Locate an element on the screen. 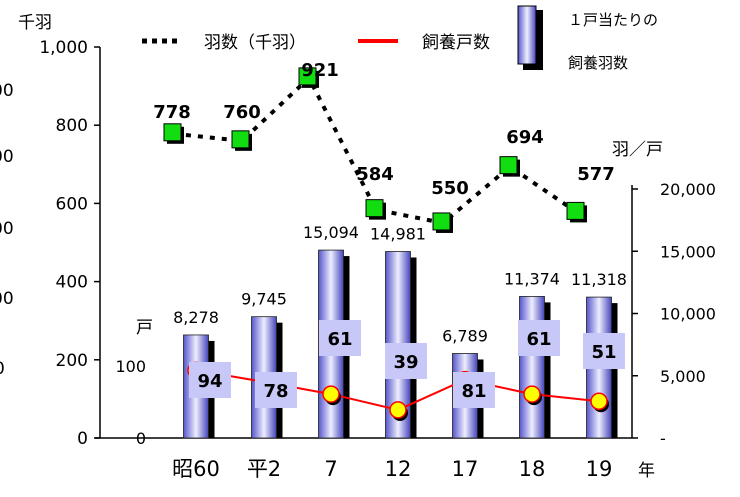 This screenshot has width=740, height=497. bar is located at coordinates (532, 367).